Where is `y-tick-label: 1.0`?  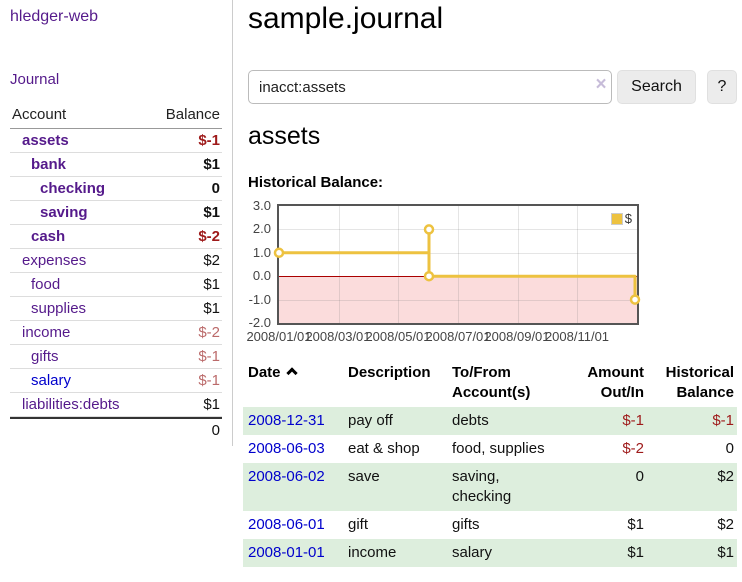
y-tick-label: 1.0 is located at coordinates (261, 252).